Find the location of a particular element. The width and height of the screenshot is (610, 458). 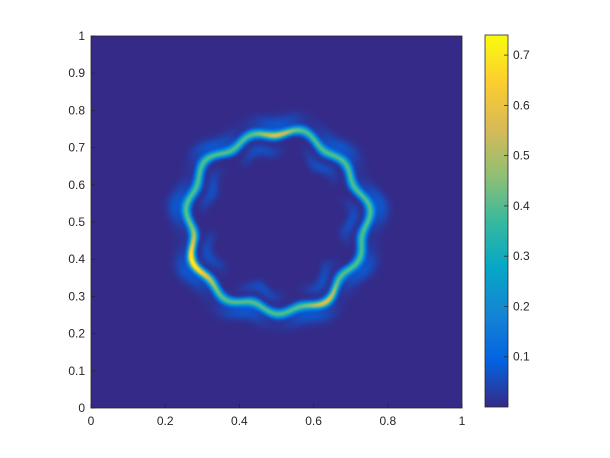

colorbar: 0.1 0.2 0.3 0.4 0.5 0.6 0.7 is located at coordinates (507, 221).